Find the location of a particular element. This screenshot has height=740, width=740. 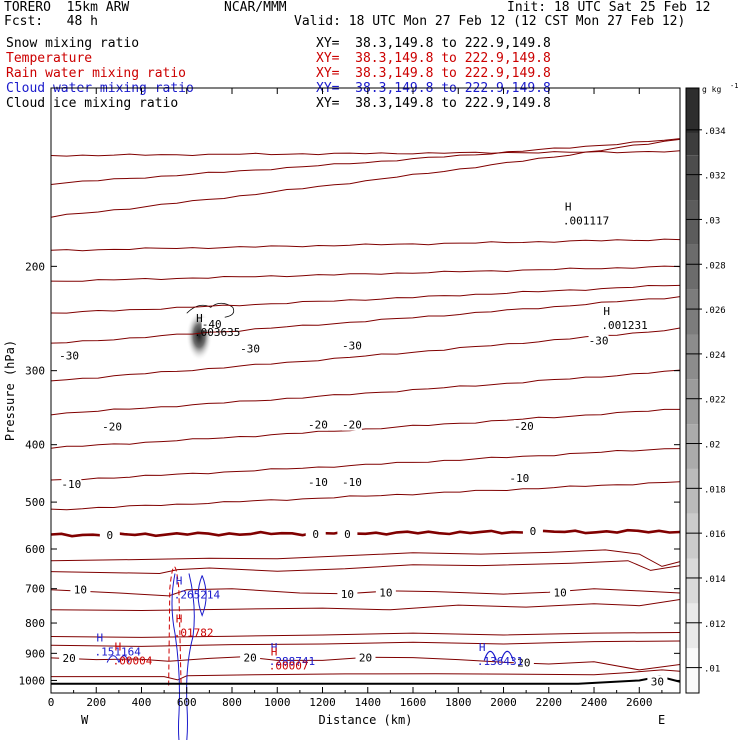

colorbar-unit: g kg is located at coordinates (711, 89).